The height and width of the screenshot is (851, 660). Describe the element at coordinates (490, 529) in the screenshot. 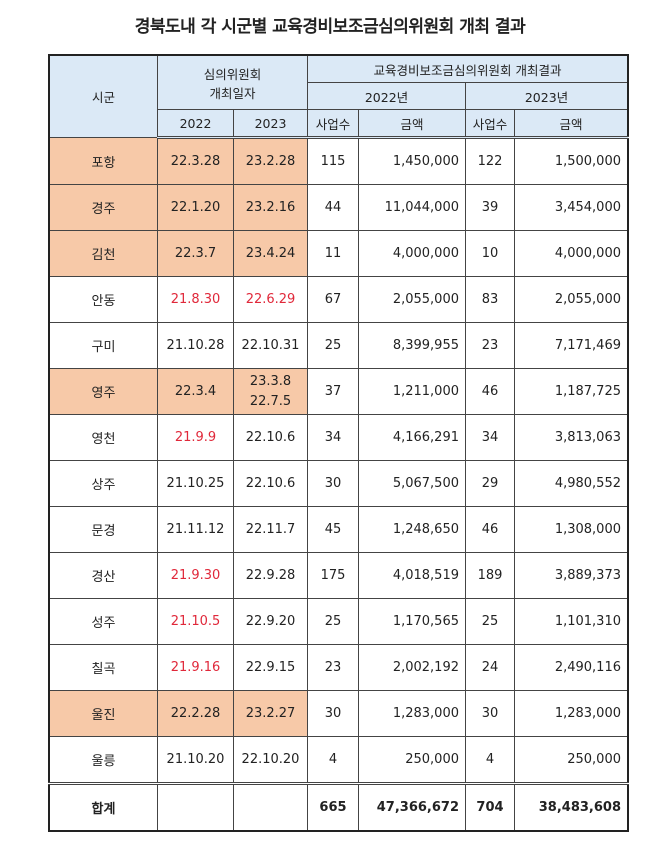

I see `count-2023-cell: 46` at that location.